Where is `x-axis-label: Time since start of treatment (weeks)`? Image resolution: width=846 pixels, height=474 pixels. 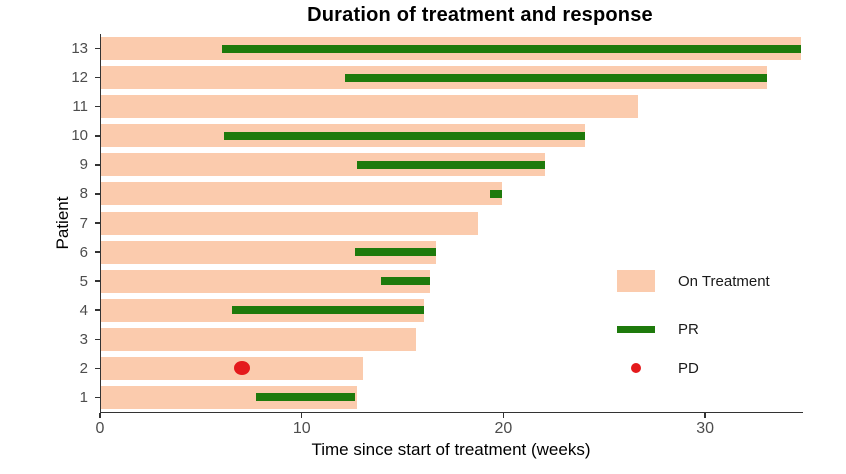
x-axis-label: Time since start of treatment (weeks) is located at coordinates (451, 449).